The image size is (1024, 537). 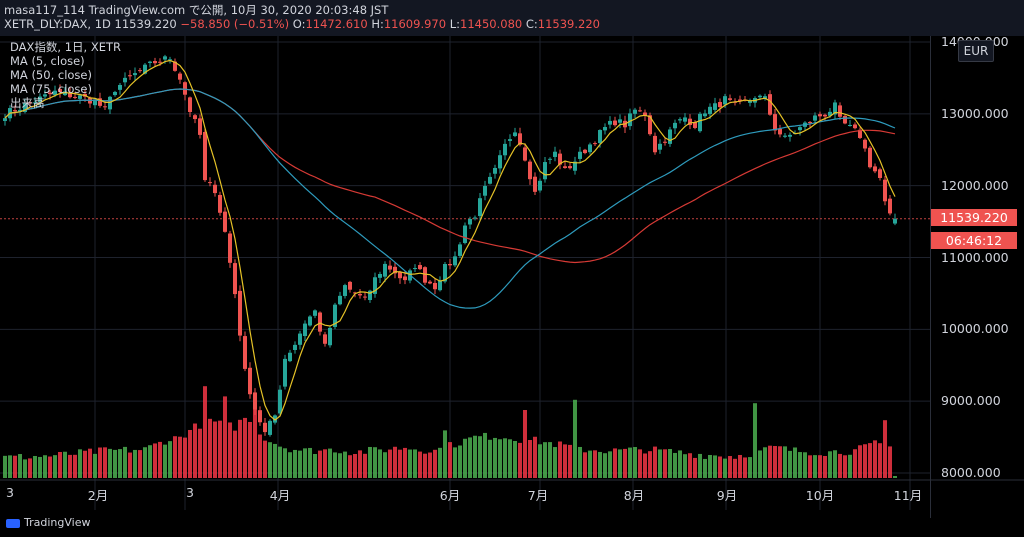 I want to click on x-tick-label: 4月, so click(x=280, y=495).